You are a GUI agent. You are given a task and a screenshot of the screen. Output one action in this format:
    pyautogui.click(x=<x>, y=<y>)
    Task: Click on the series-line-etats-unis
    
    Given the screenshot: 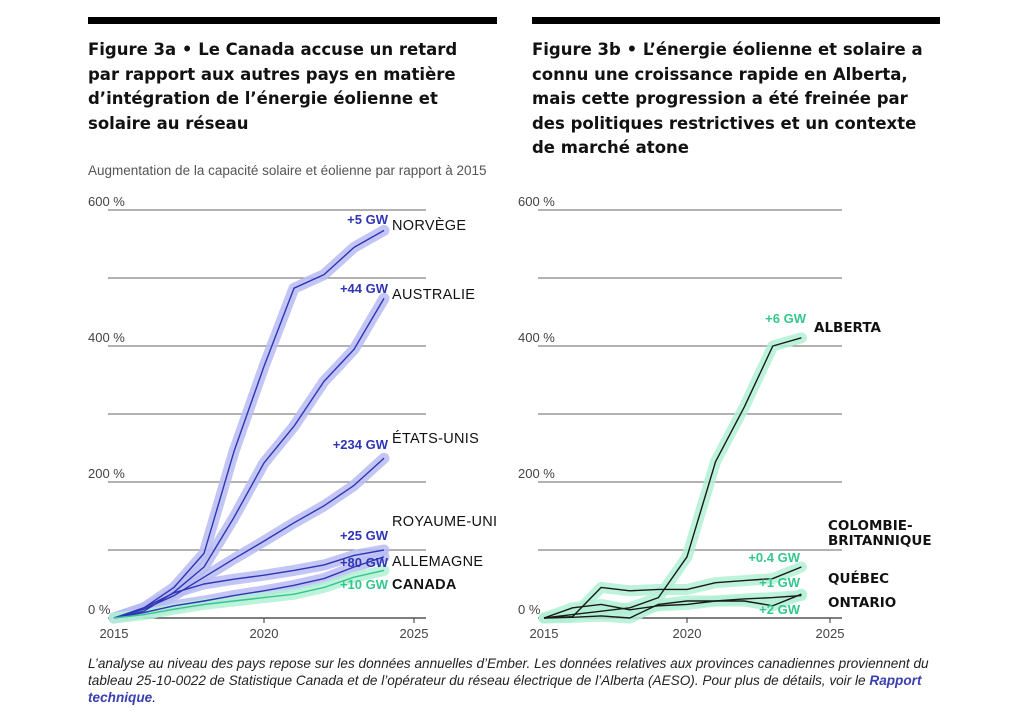 What is the action you would take?
    pyautogui.click(x=249, y=538)
    